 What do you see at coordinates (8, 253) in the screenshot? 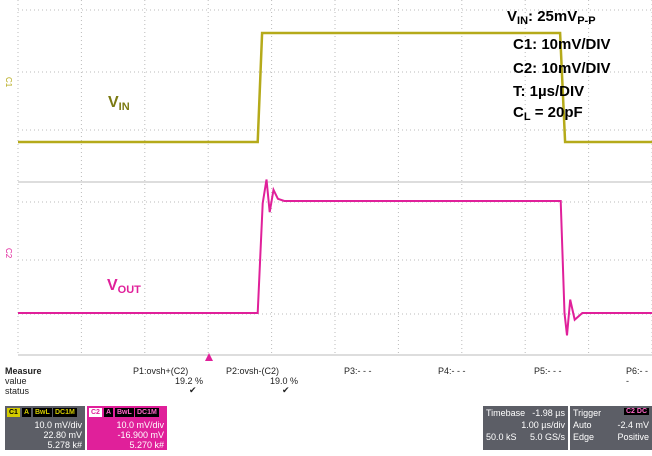
I see `c2-ground-marker: C2` at bounding box center [8, 253].